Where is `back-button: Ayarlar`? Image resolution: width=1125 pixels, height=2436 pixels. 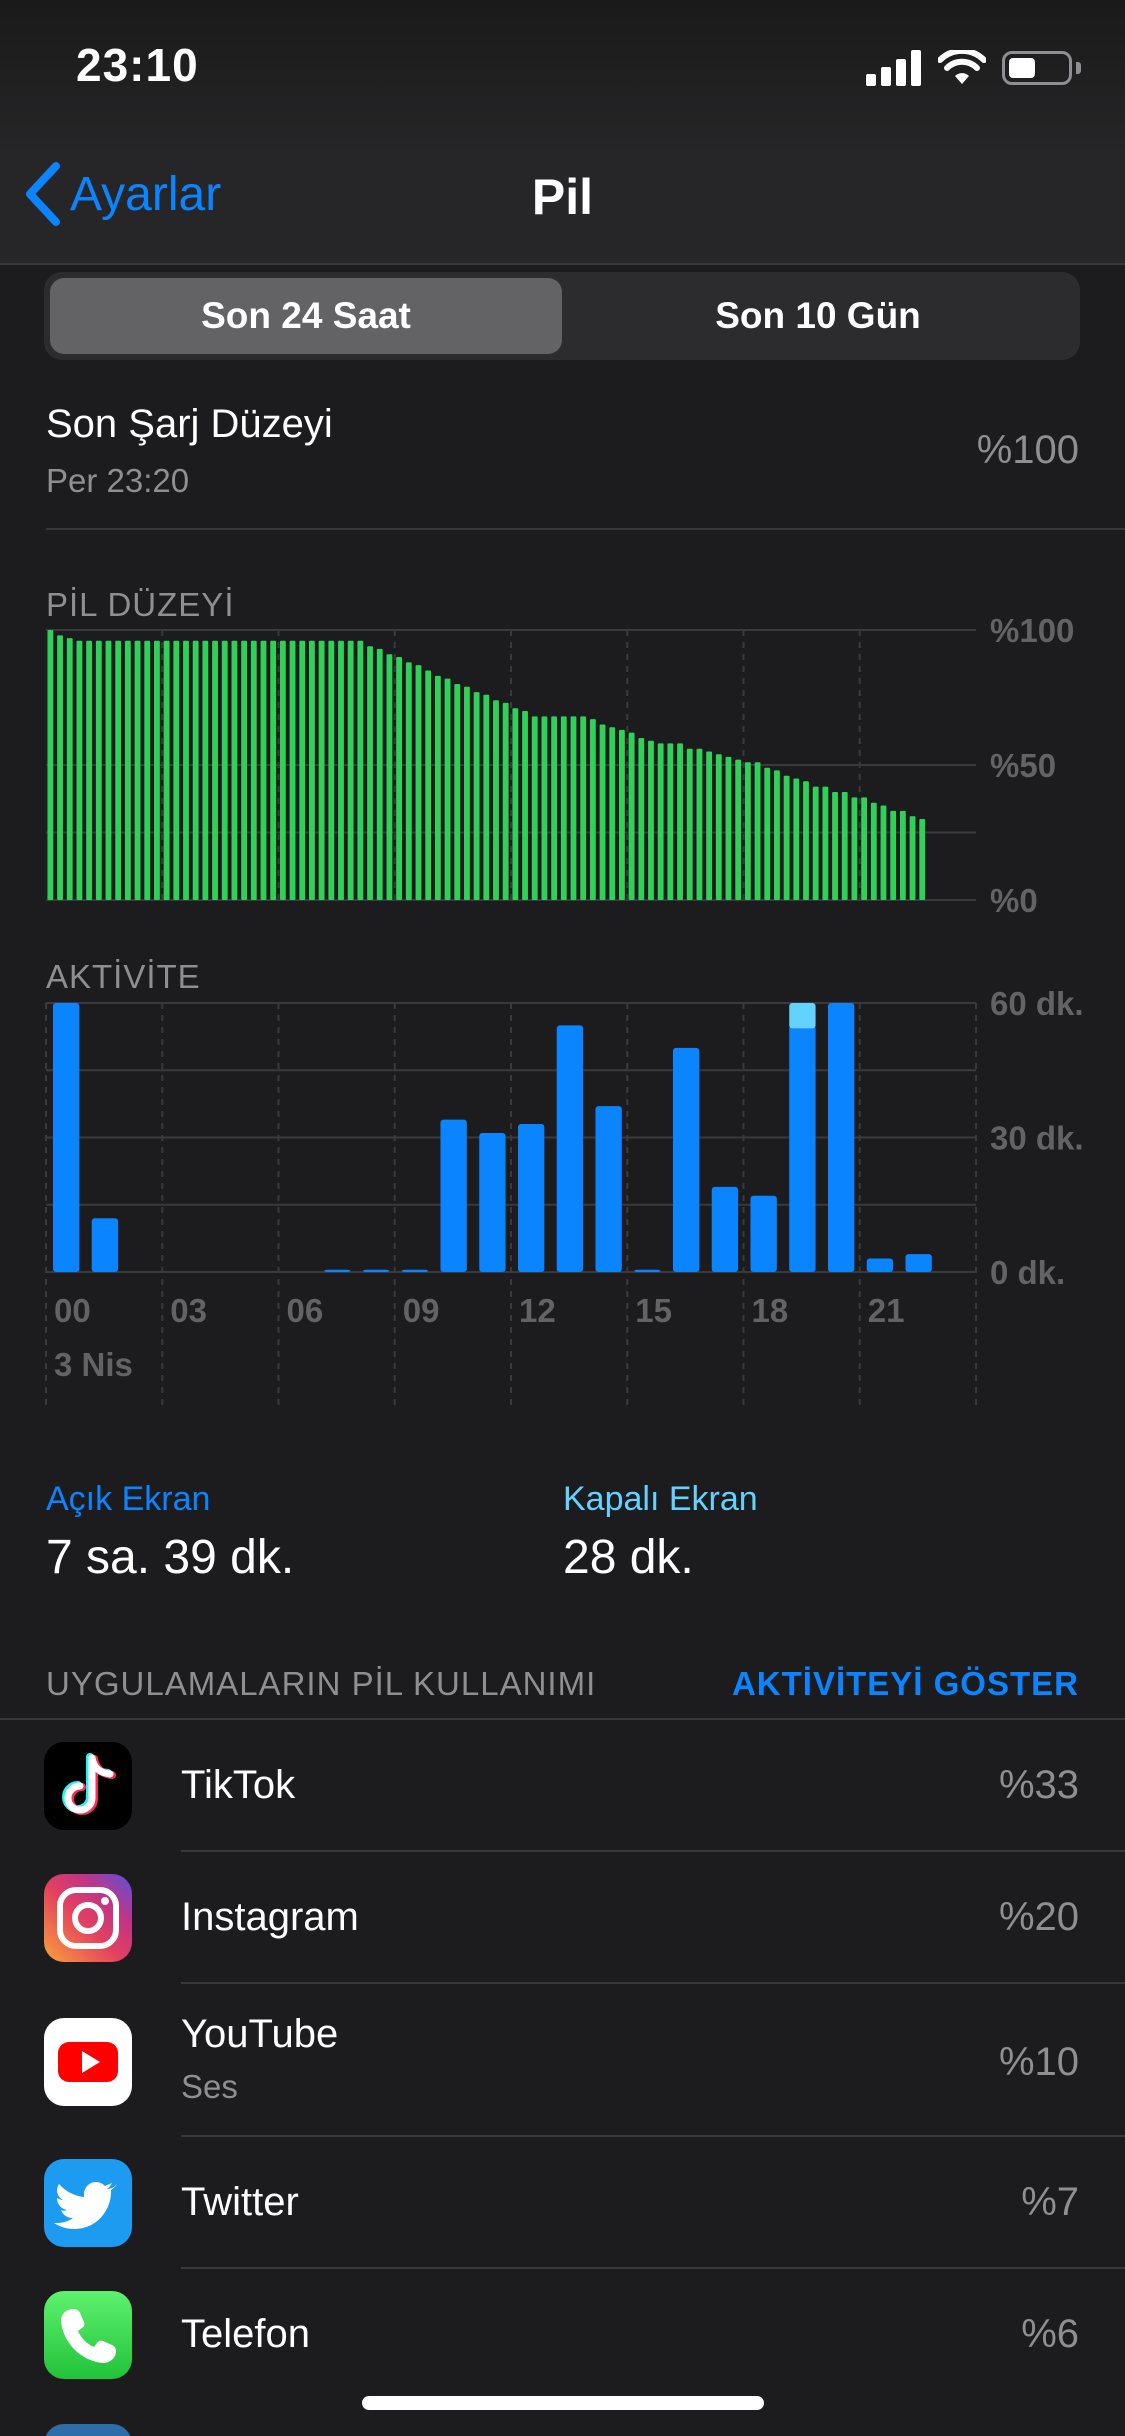
back-button: Ayarlar is located at coordinates (122, 194).